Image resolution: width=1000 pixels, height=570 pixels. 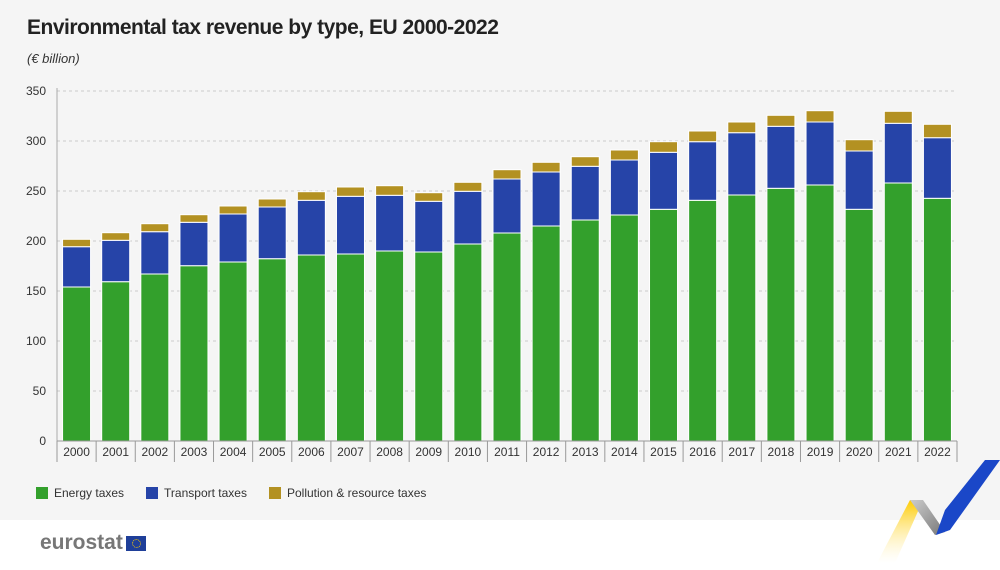 What do you see at coordinates (937, 131) in the screenshot?
I see `bar-pollution-resource-taxes-2022` at bounding box center [937, 131].